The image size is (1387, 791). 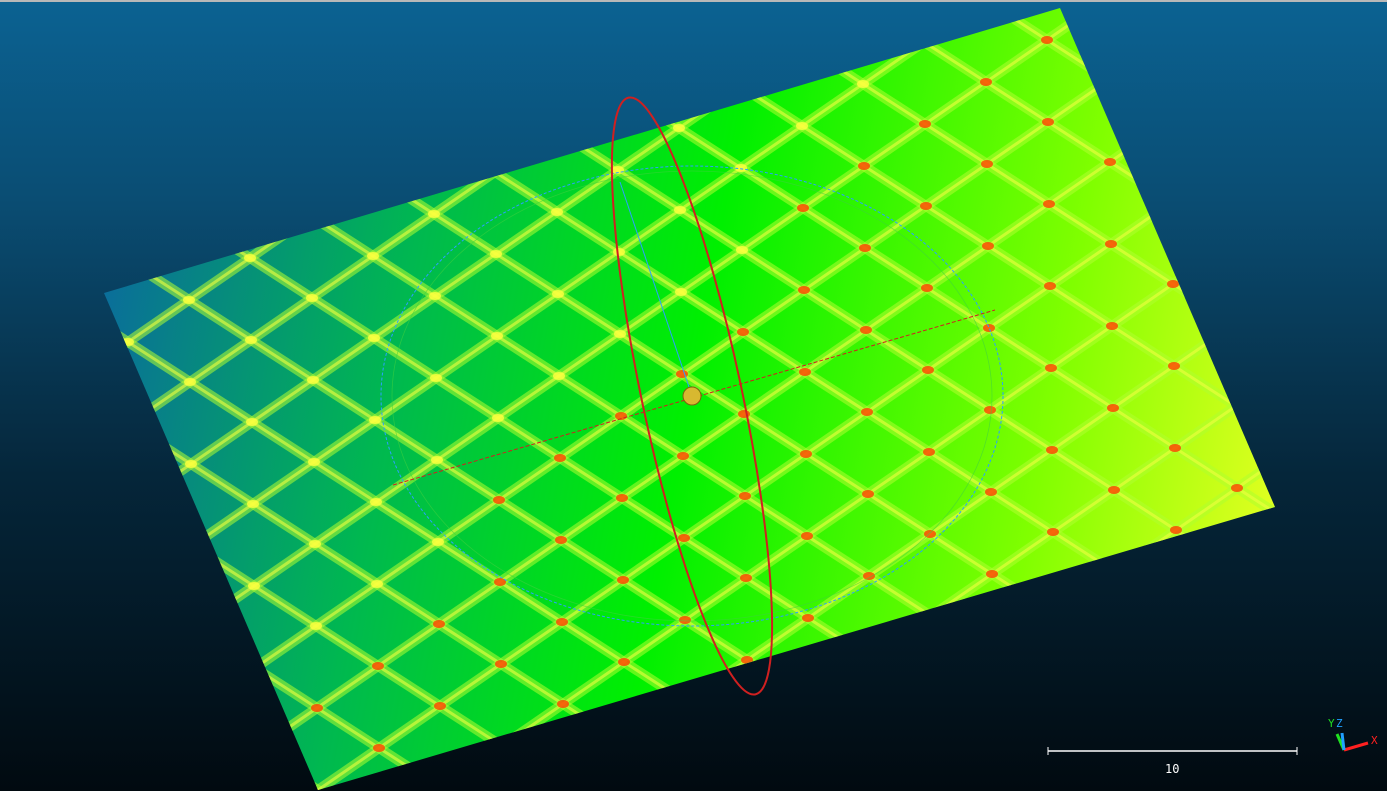 I want to click on z-axis-label: Z, so click(x=1339, y=723).